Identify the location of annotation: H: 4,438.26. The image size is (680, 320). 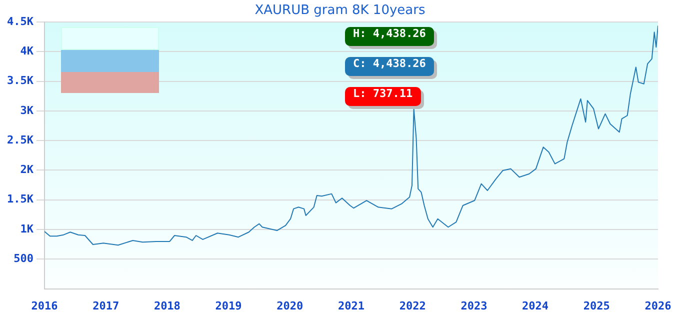
(389, 36).